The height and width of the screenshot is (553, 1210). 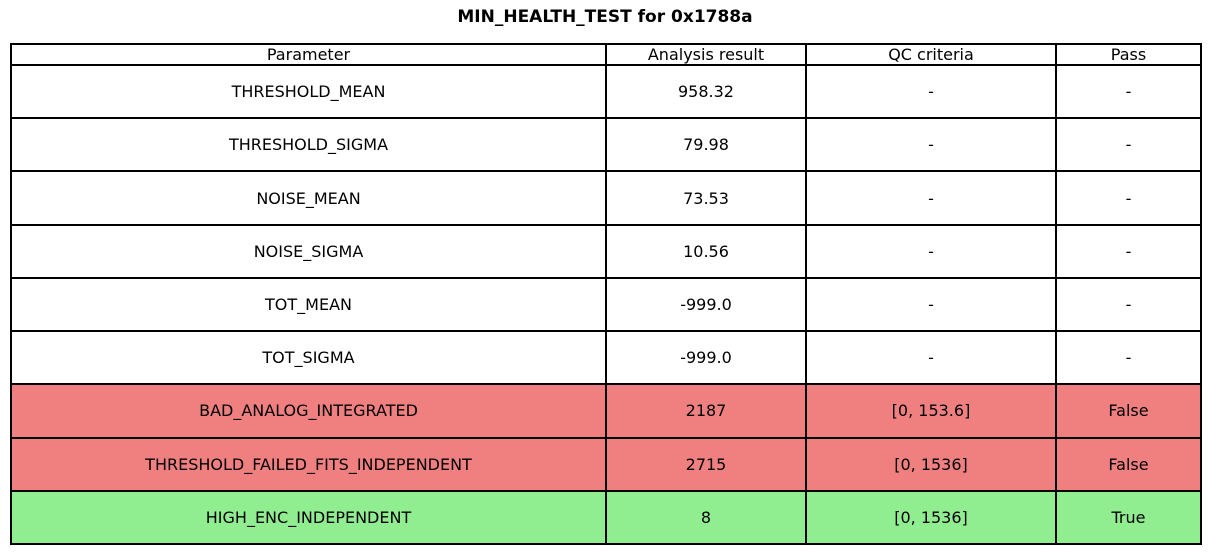 What do you see at coordinates (308, 198) in the screenshot?
I see `cell-parameter: NOISE_MEAN` at bounding box center [308, 198].